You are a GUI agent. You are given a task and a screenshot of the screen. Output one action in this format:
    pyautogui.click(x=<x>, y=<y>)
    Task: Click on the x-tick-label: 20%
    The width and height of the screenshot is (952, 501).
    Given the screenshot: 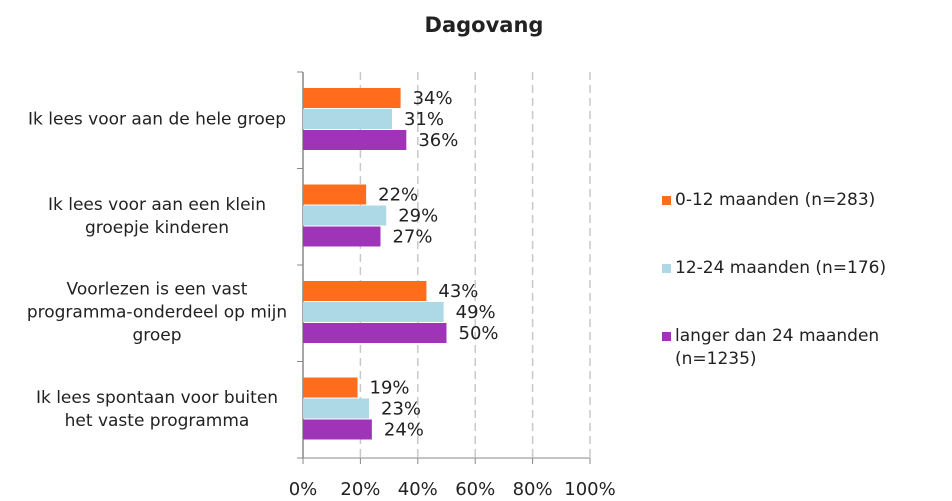 What is the action you would take?
    pyautogui.click(x=360, y=489)
    